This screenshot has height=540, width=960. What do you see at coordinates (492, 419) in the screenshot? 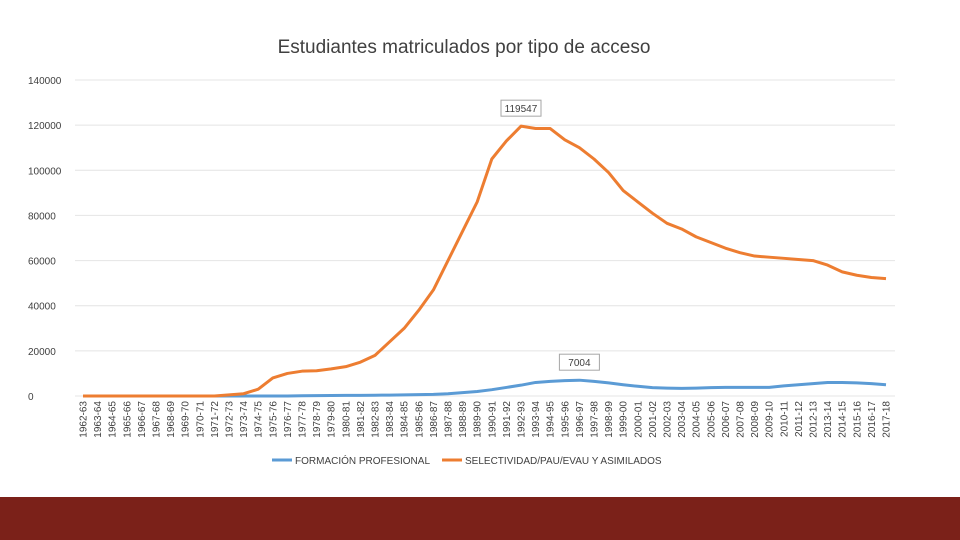
I see `x-tick-label: 1990-91` at bounding box center [492, 419].